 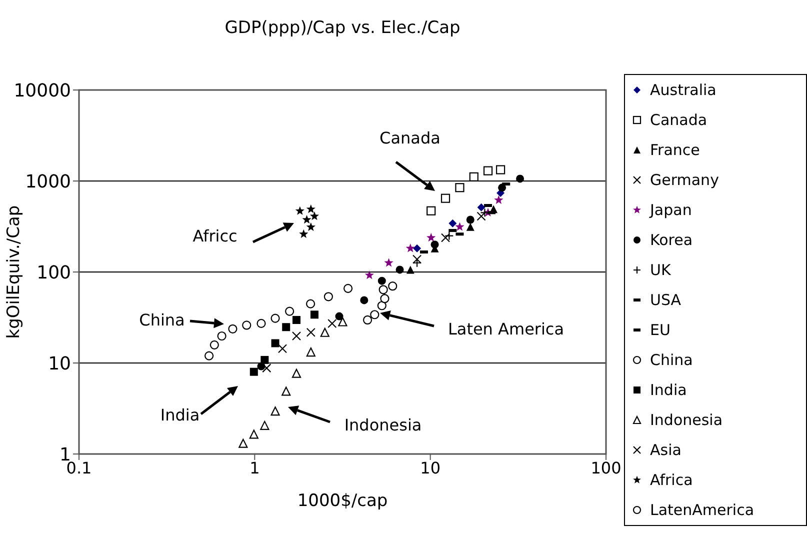 What do you see at coordinates (430, 468) in the screenshot?
I see `x-tick-label: 10` at bounding box center [430, 468].